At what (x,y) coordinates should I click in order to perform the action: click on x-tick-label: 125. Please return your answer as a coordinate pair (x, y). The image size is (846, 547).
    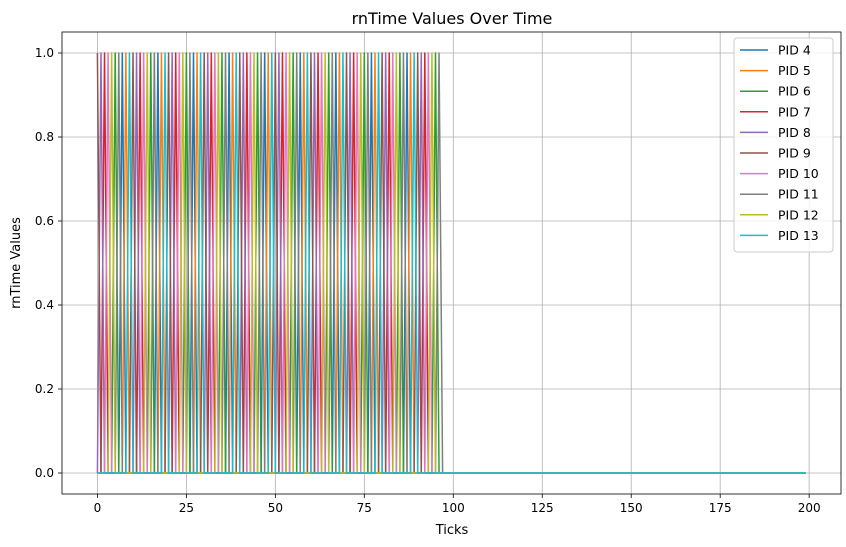
    Looking at the image, I should click on (542, 508).